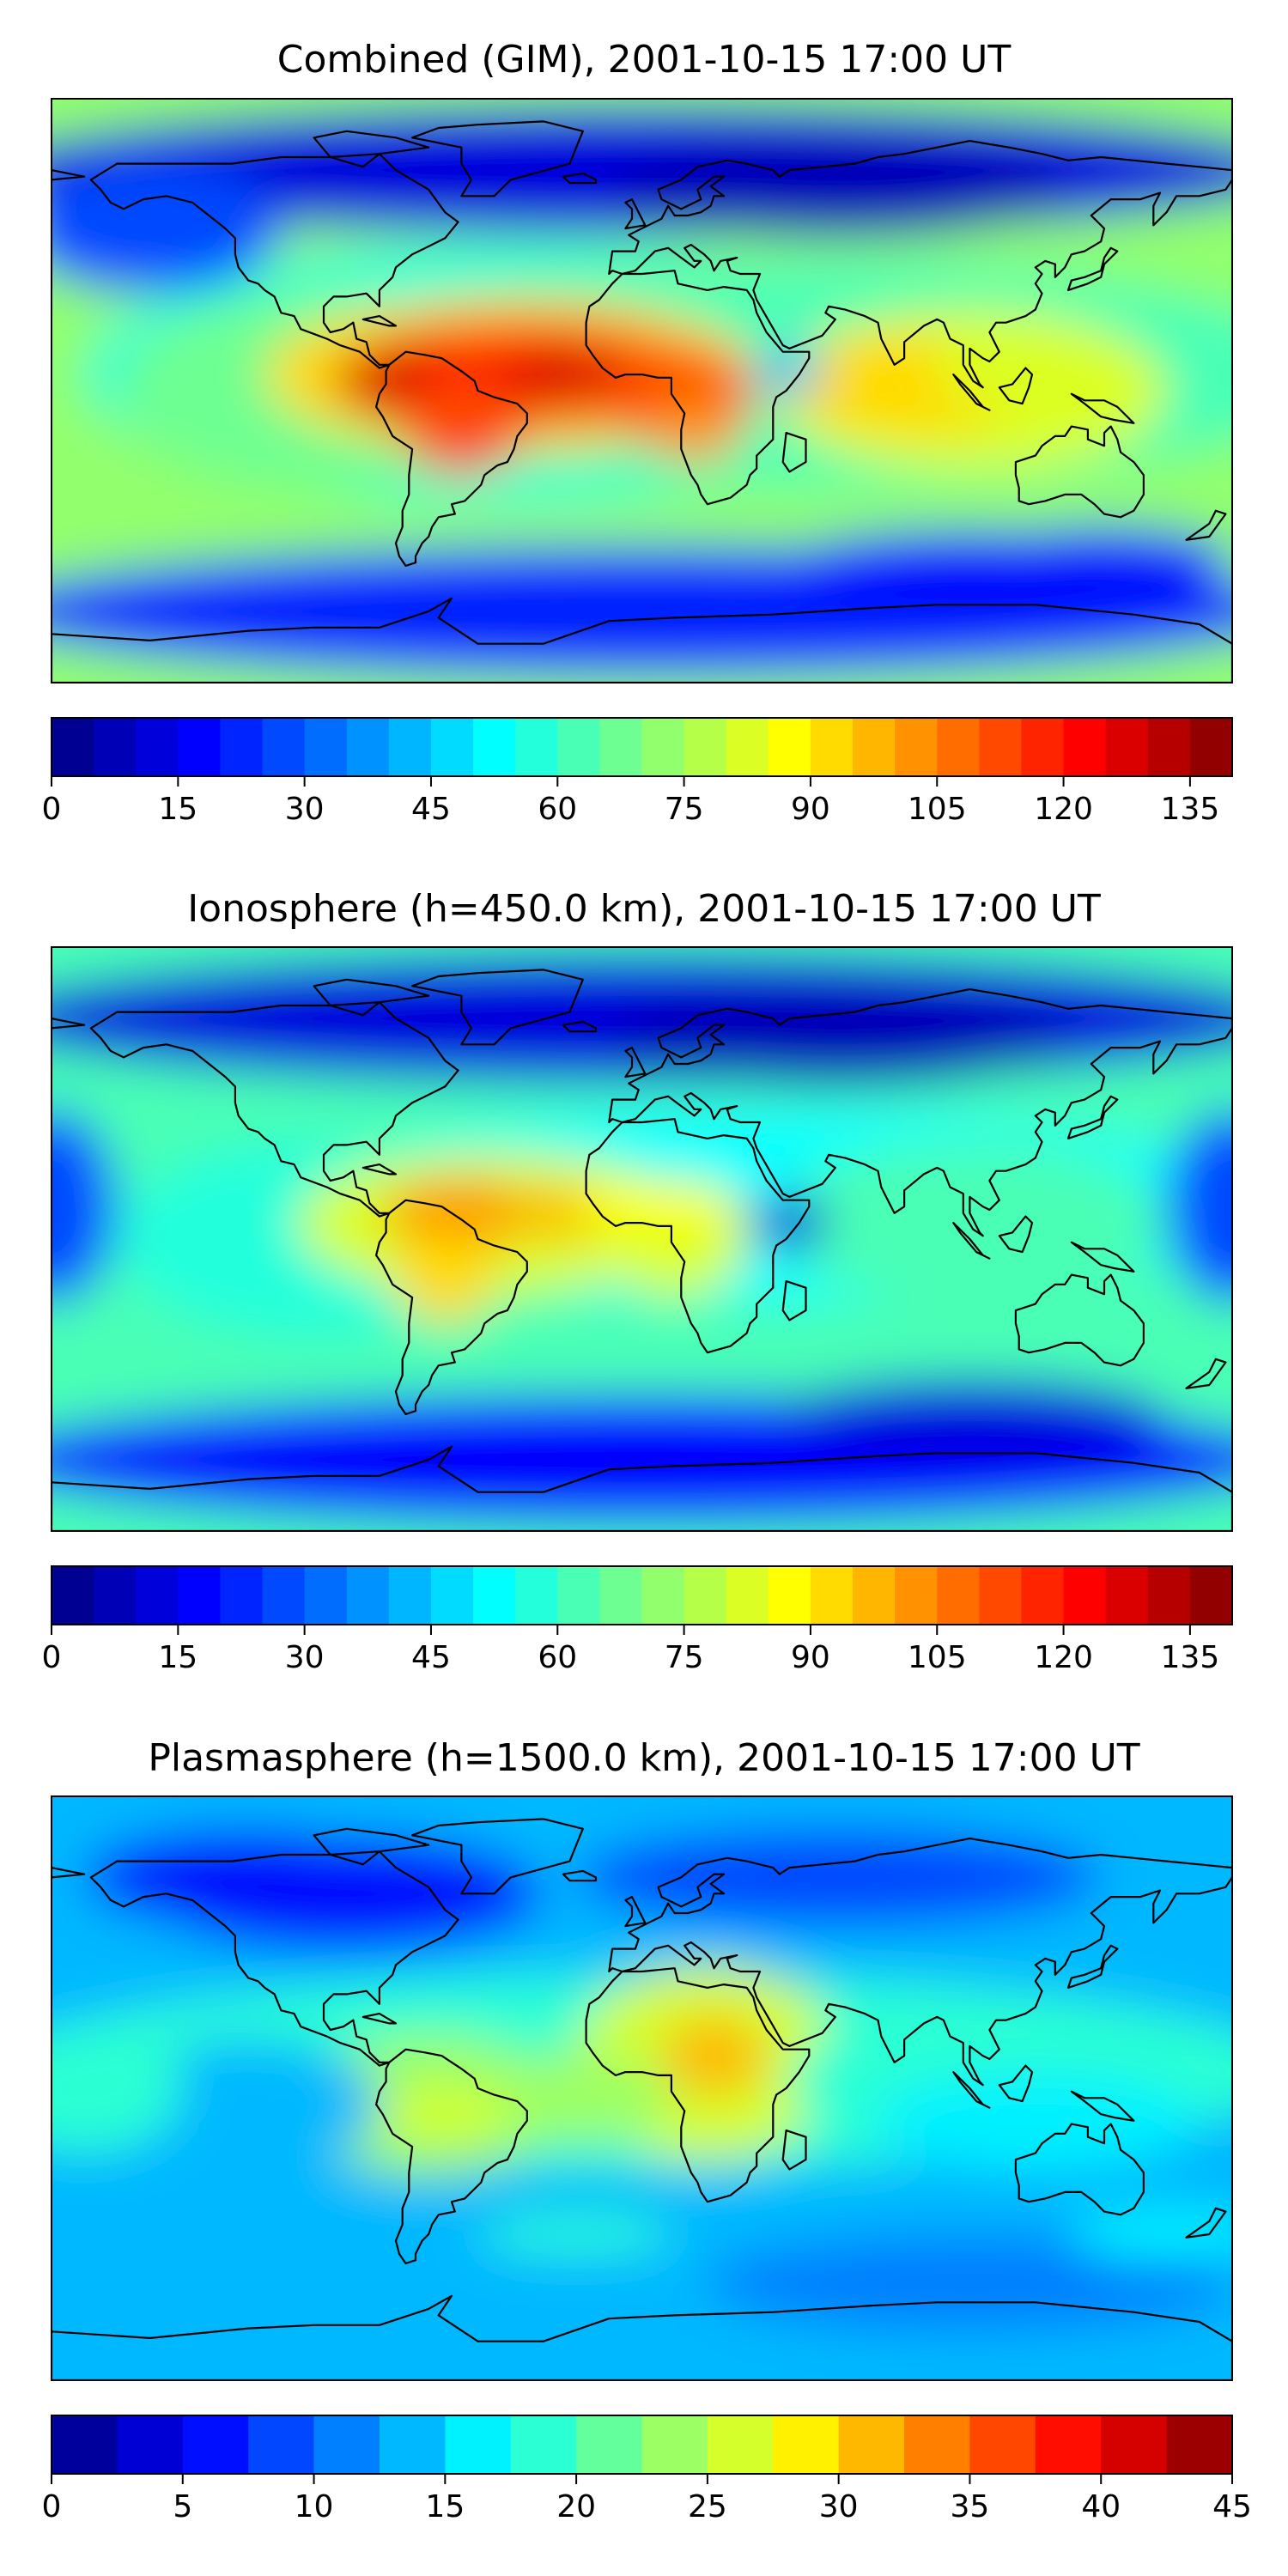 This screenshot has height=2576, width=1288. What do you see at coordinates (644, 60) in the screenshot?
I see `chart-title: Combined (GIM), 2001-10-15 17:00 UT` at bounding box center [644, 60].